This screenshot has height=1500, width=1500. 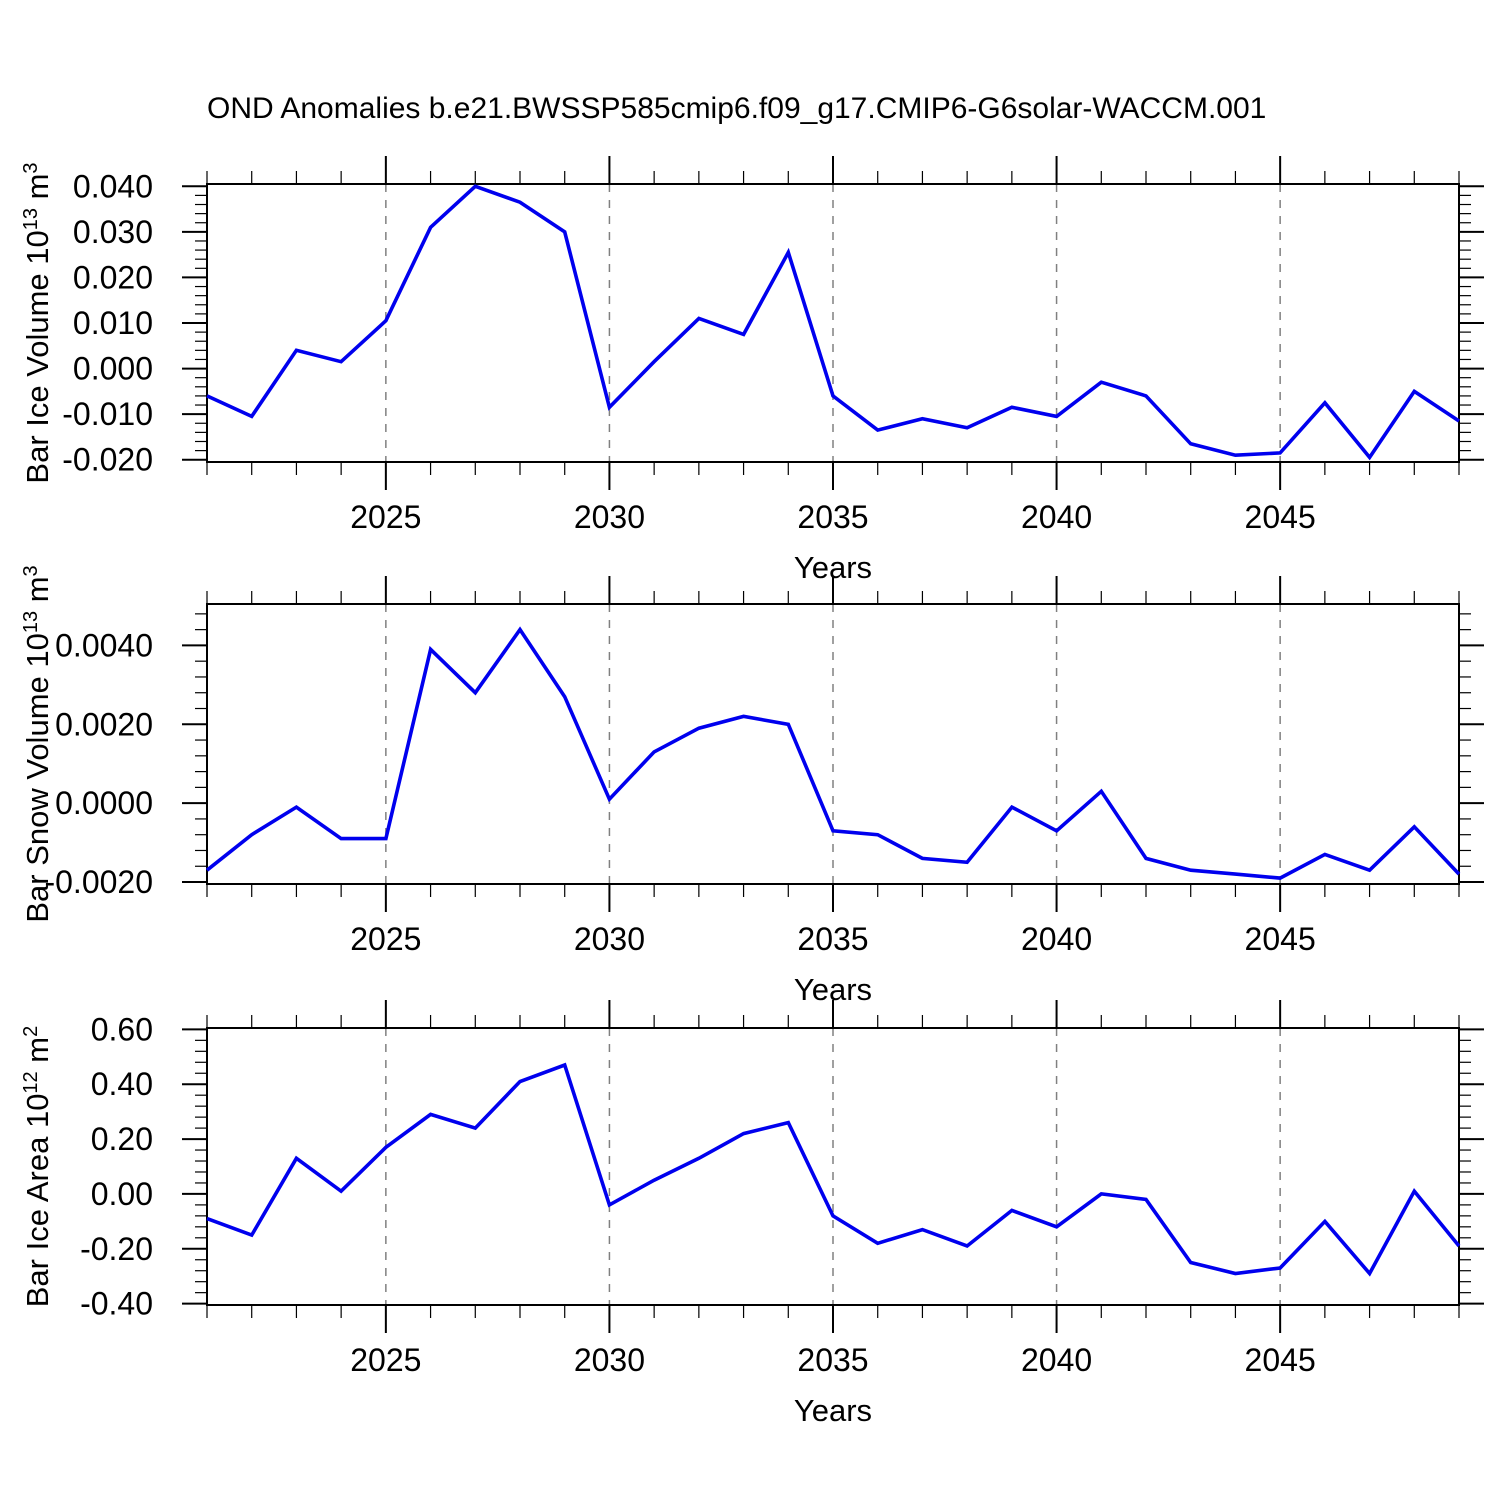 What do you see at coordinates (122, 1194) in the screenshot?
I see `y-tick-label: 0.00` at bounding box center [122, 1194].